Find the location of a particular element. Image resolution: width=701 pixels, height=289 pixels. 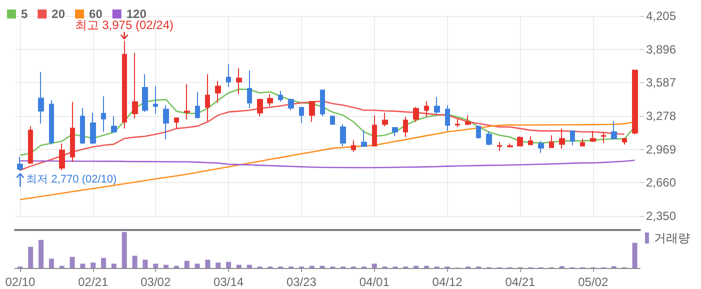

x-tick-label: 03/23 is located at coordinates (301, 282).